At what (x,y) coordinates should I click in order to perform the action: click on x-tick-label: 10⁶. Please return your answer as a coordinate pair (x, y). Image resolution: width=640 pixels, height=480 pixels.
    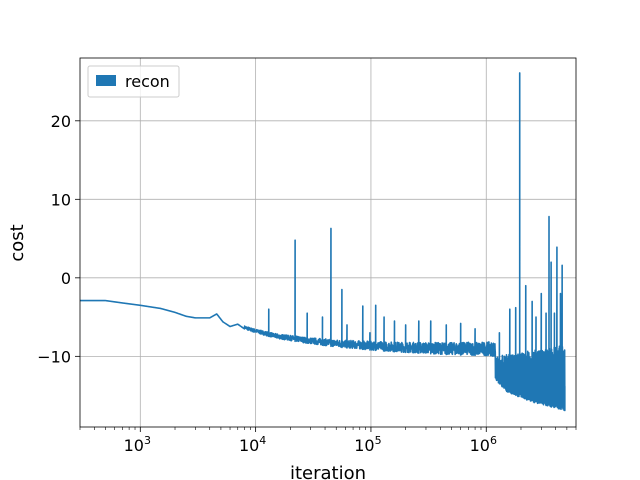
    Looking at the image, I should click on (483, 444).